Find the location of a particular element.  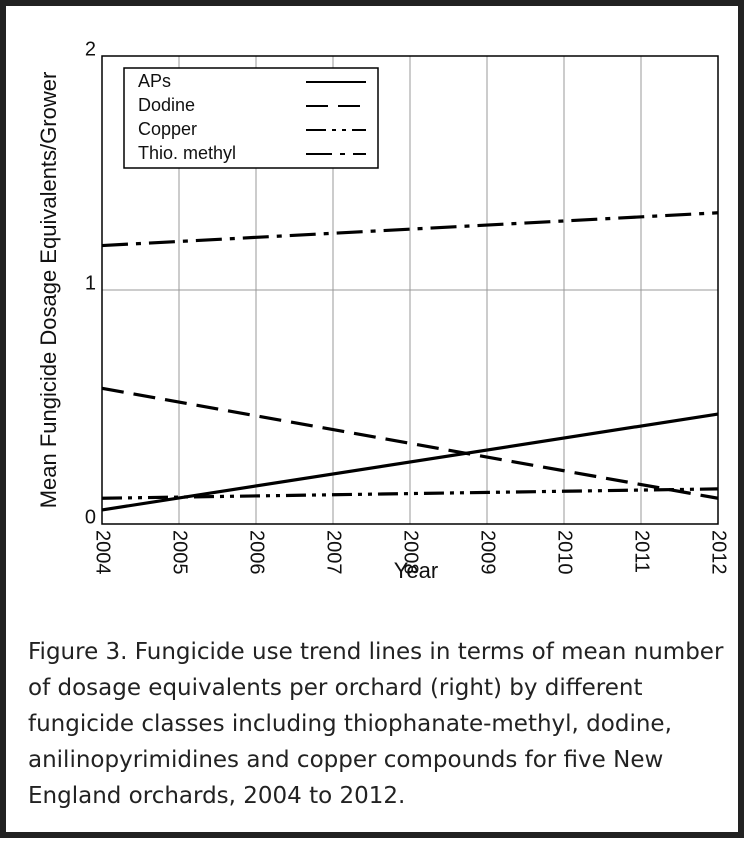

x-tick-label: 2006 is located at coordinates (257, 552).